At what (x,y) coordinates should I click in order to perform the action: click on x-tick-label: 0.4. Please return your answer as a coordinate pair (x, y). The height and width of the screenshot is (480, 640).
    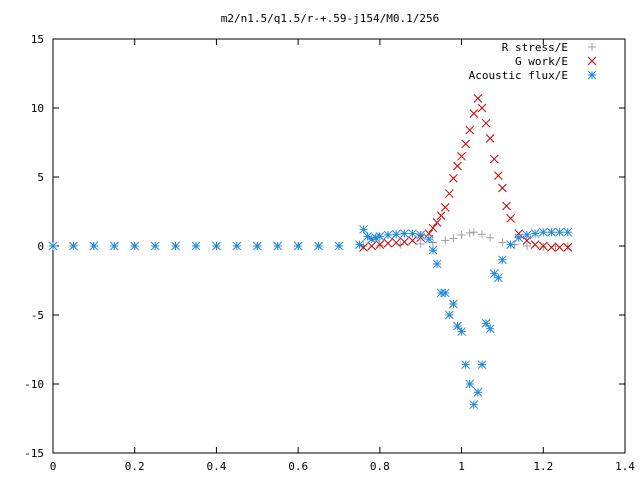
    Looking at the image, I should click on (216, 466).